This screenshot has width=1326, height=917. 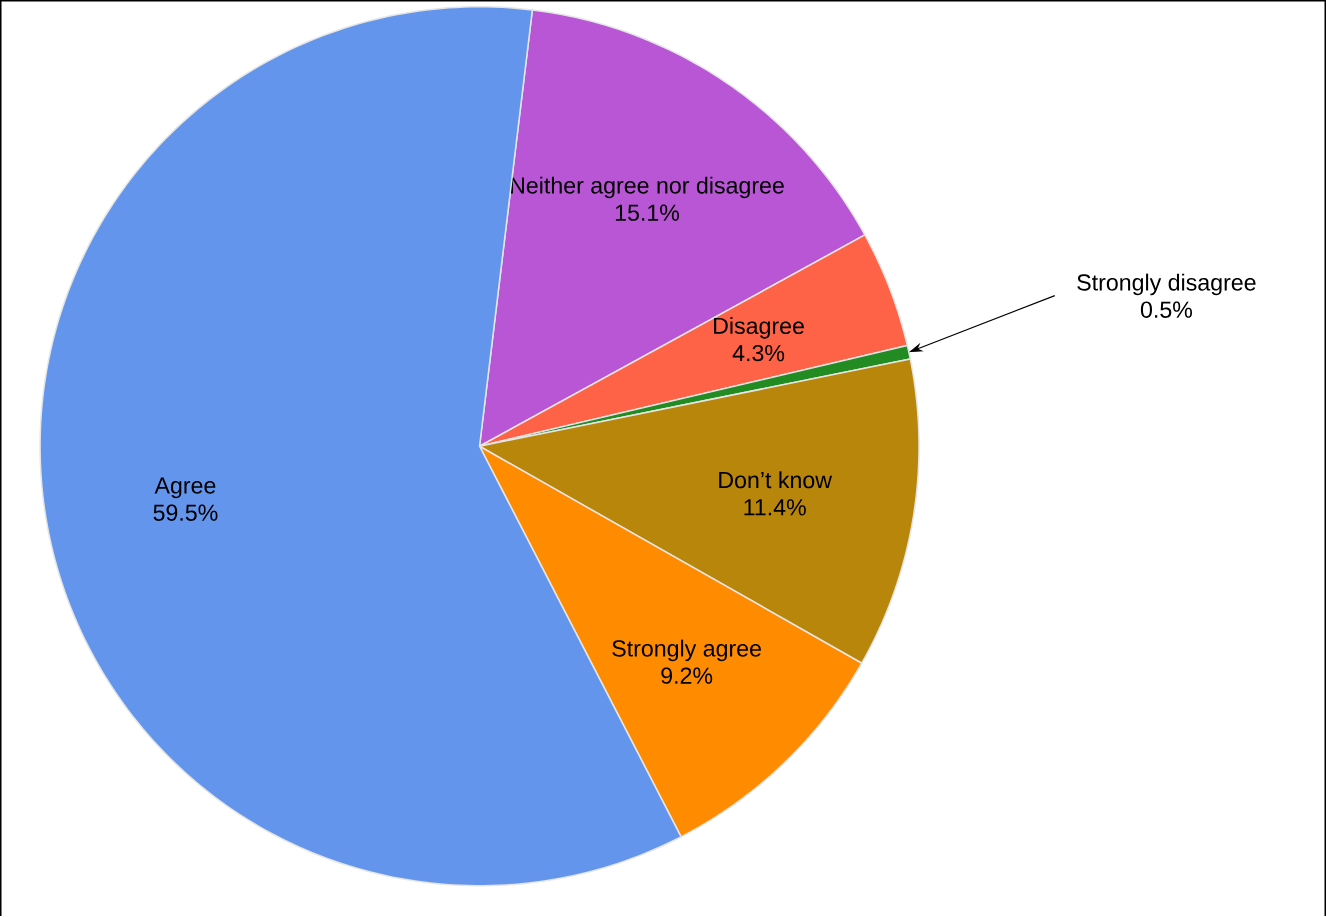 I want to click on data-label: 0.5%, so click(x=1166, y=309).